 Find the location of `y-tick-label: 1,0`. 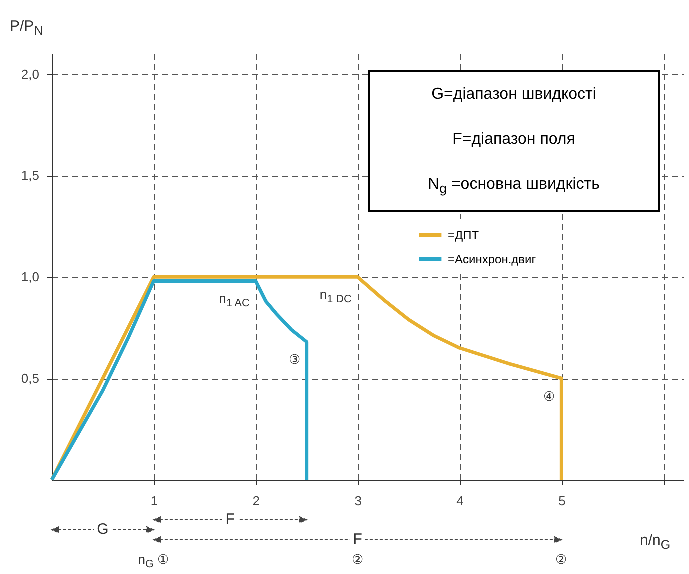

y-tick-label: 1,0 is located at coordinates (30, 277).